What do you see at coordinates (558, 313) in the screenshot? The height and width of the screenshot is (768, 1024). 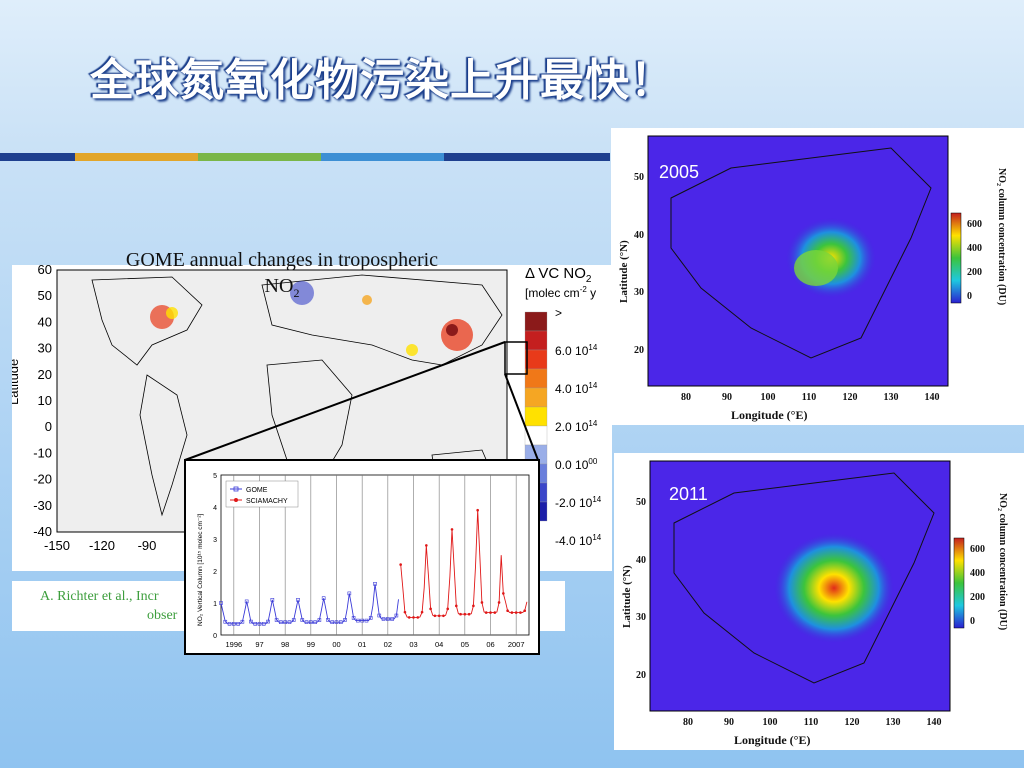 I see `legend-label: >` at bounding box center [558, 313].